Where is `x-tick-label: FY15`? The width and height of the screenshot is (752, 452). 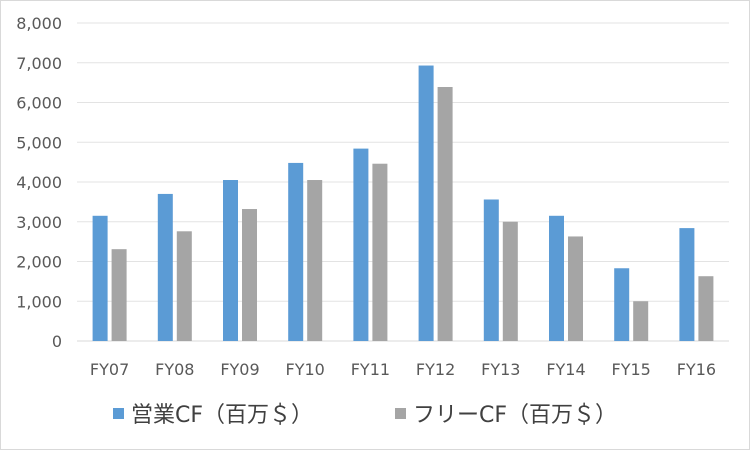
x-tick-label: FY15 is located at coordinates (631, 369).